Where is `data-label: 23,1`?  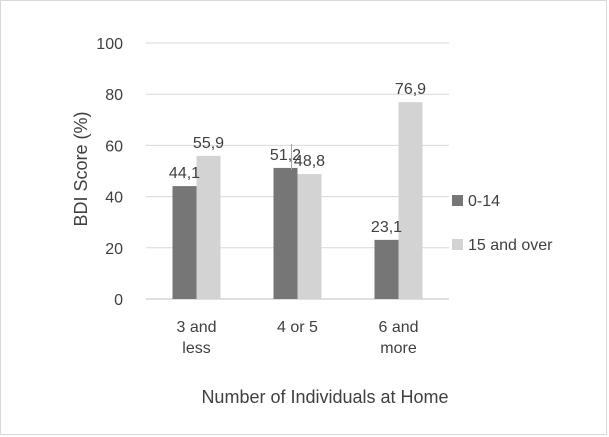 data-label: 23,1 is located at coordinates (386, 227).